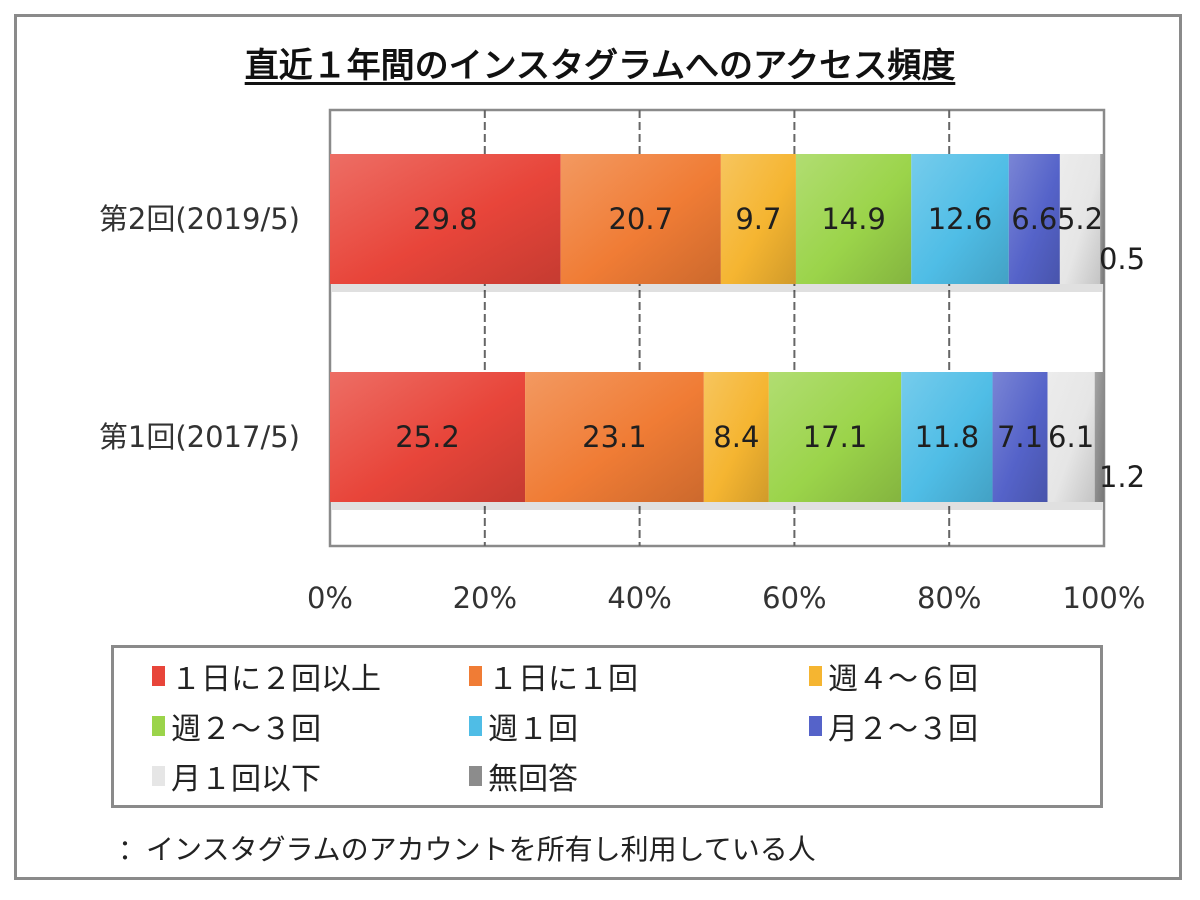  What do you see at coordinates (563, 679) in the screenshot?
I see `legend-label: １日に１回` at bounding box center [563, 679].